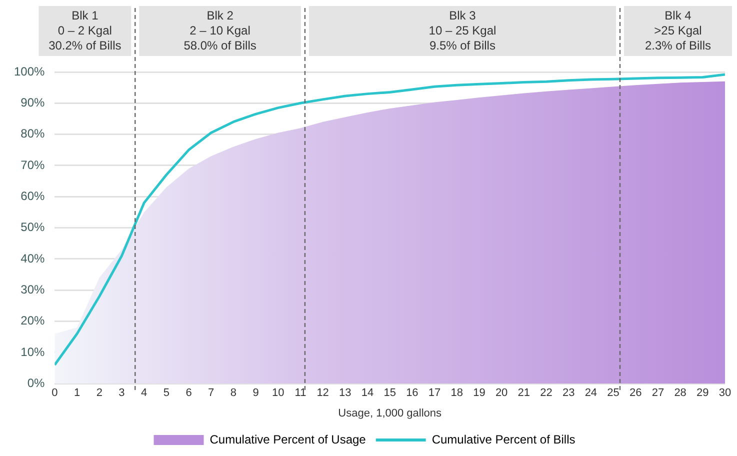  What do you see at coordinates (121, 393) in the screenshot?
I see `x-tick-label: 3` at bounding box center [121, 393].